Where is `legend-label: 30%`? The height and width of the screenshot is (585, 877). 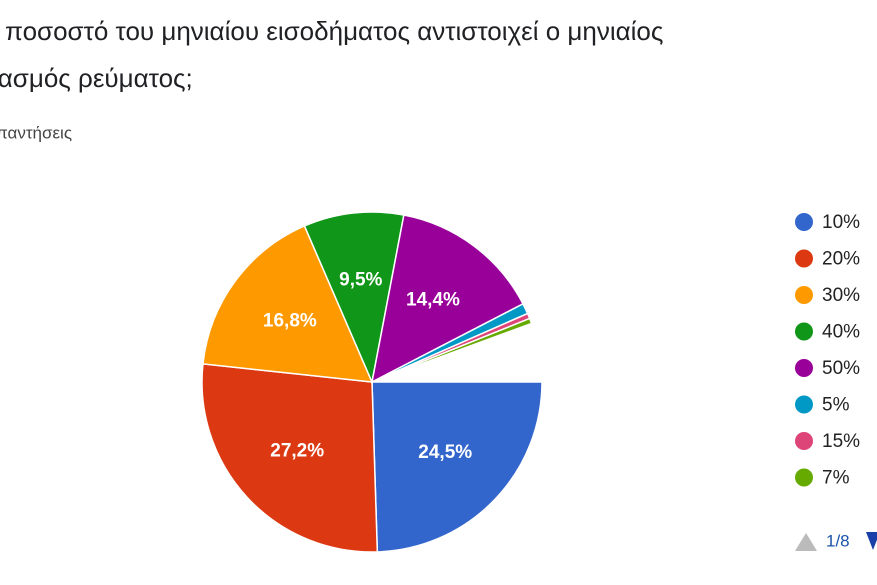 legend-label: 30% is located at coordinates (841, 295).